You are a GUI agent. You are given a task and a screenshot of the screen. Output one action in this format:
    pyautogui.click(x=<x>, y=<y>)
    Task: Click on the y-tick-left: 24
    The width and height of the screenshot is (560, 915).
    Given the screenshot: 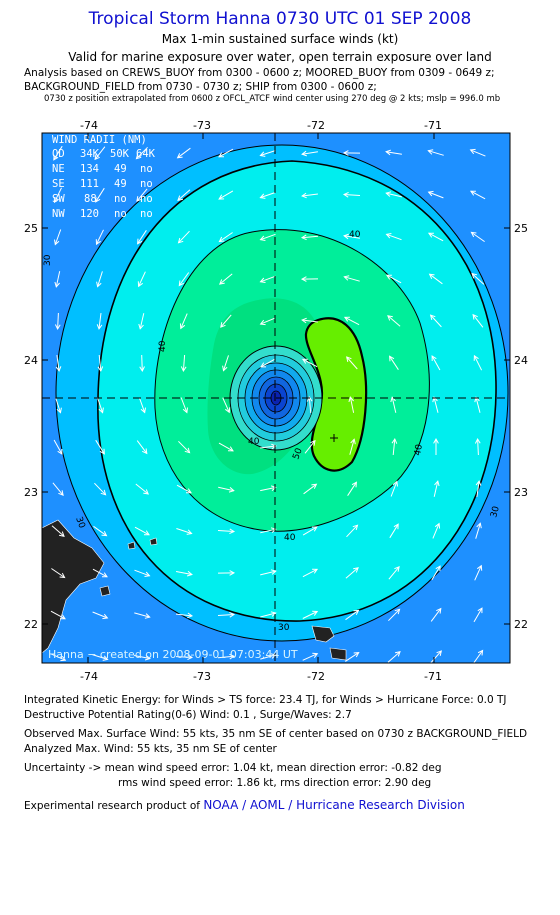 What is the action you would take?
    pyautogui.click(x=31, y=360)
    